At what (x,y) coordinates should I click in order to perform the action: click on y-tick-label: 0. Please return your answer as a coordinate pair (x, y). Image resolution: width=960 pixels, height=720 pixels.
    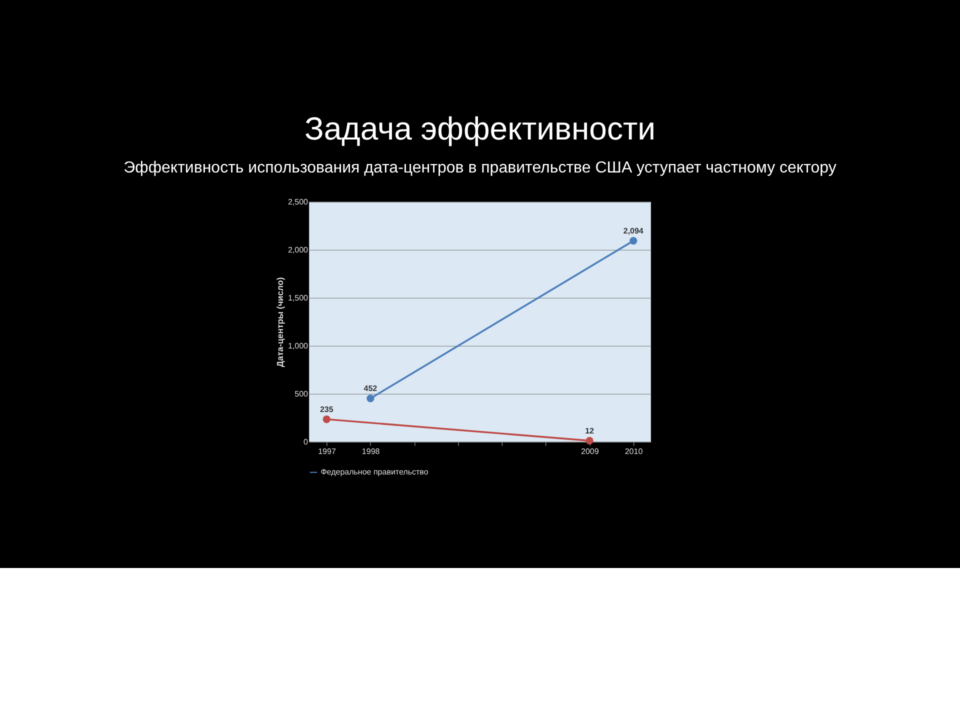
    Looking at the image, I should click on (306, 441).